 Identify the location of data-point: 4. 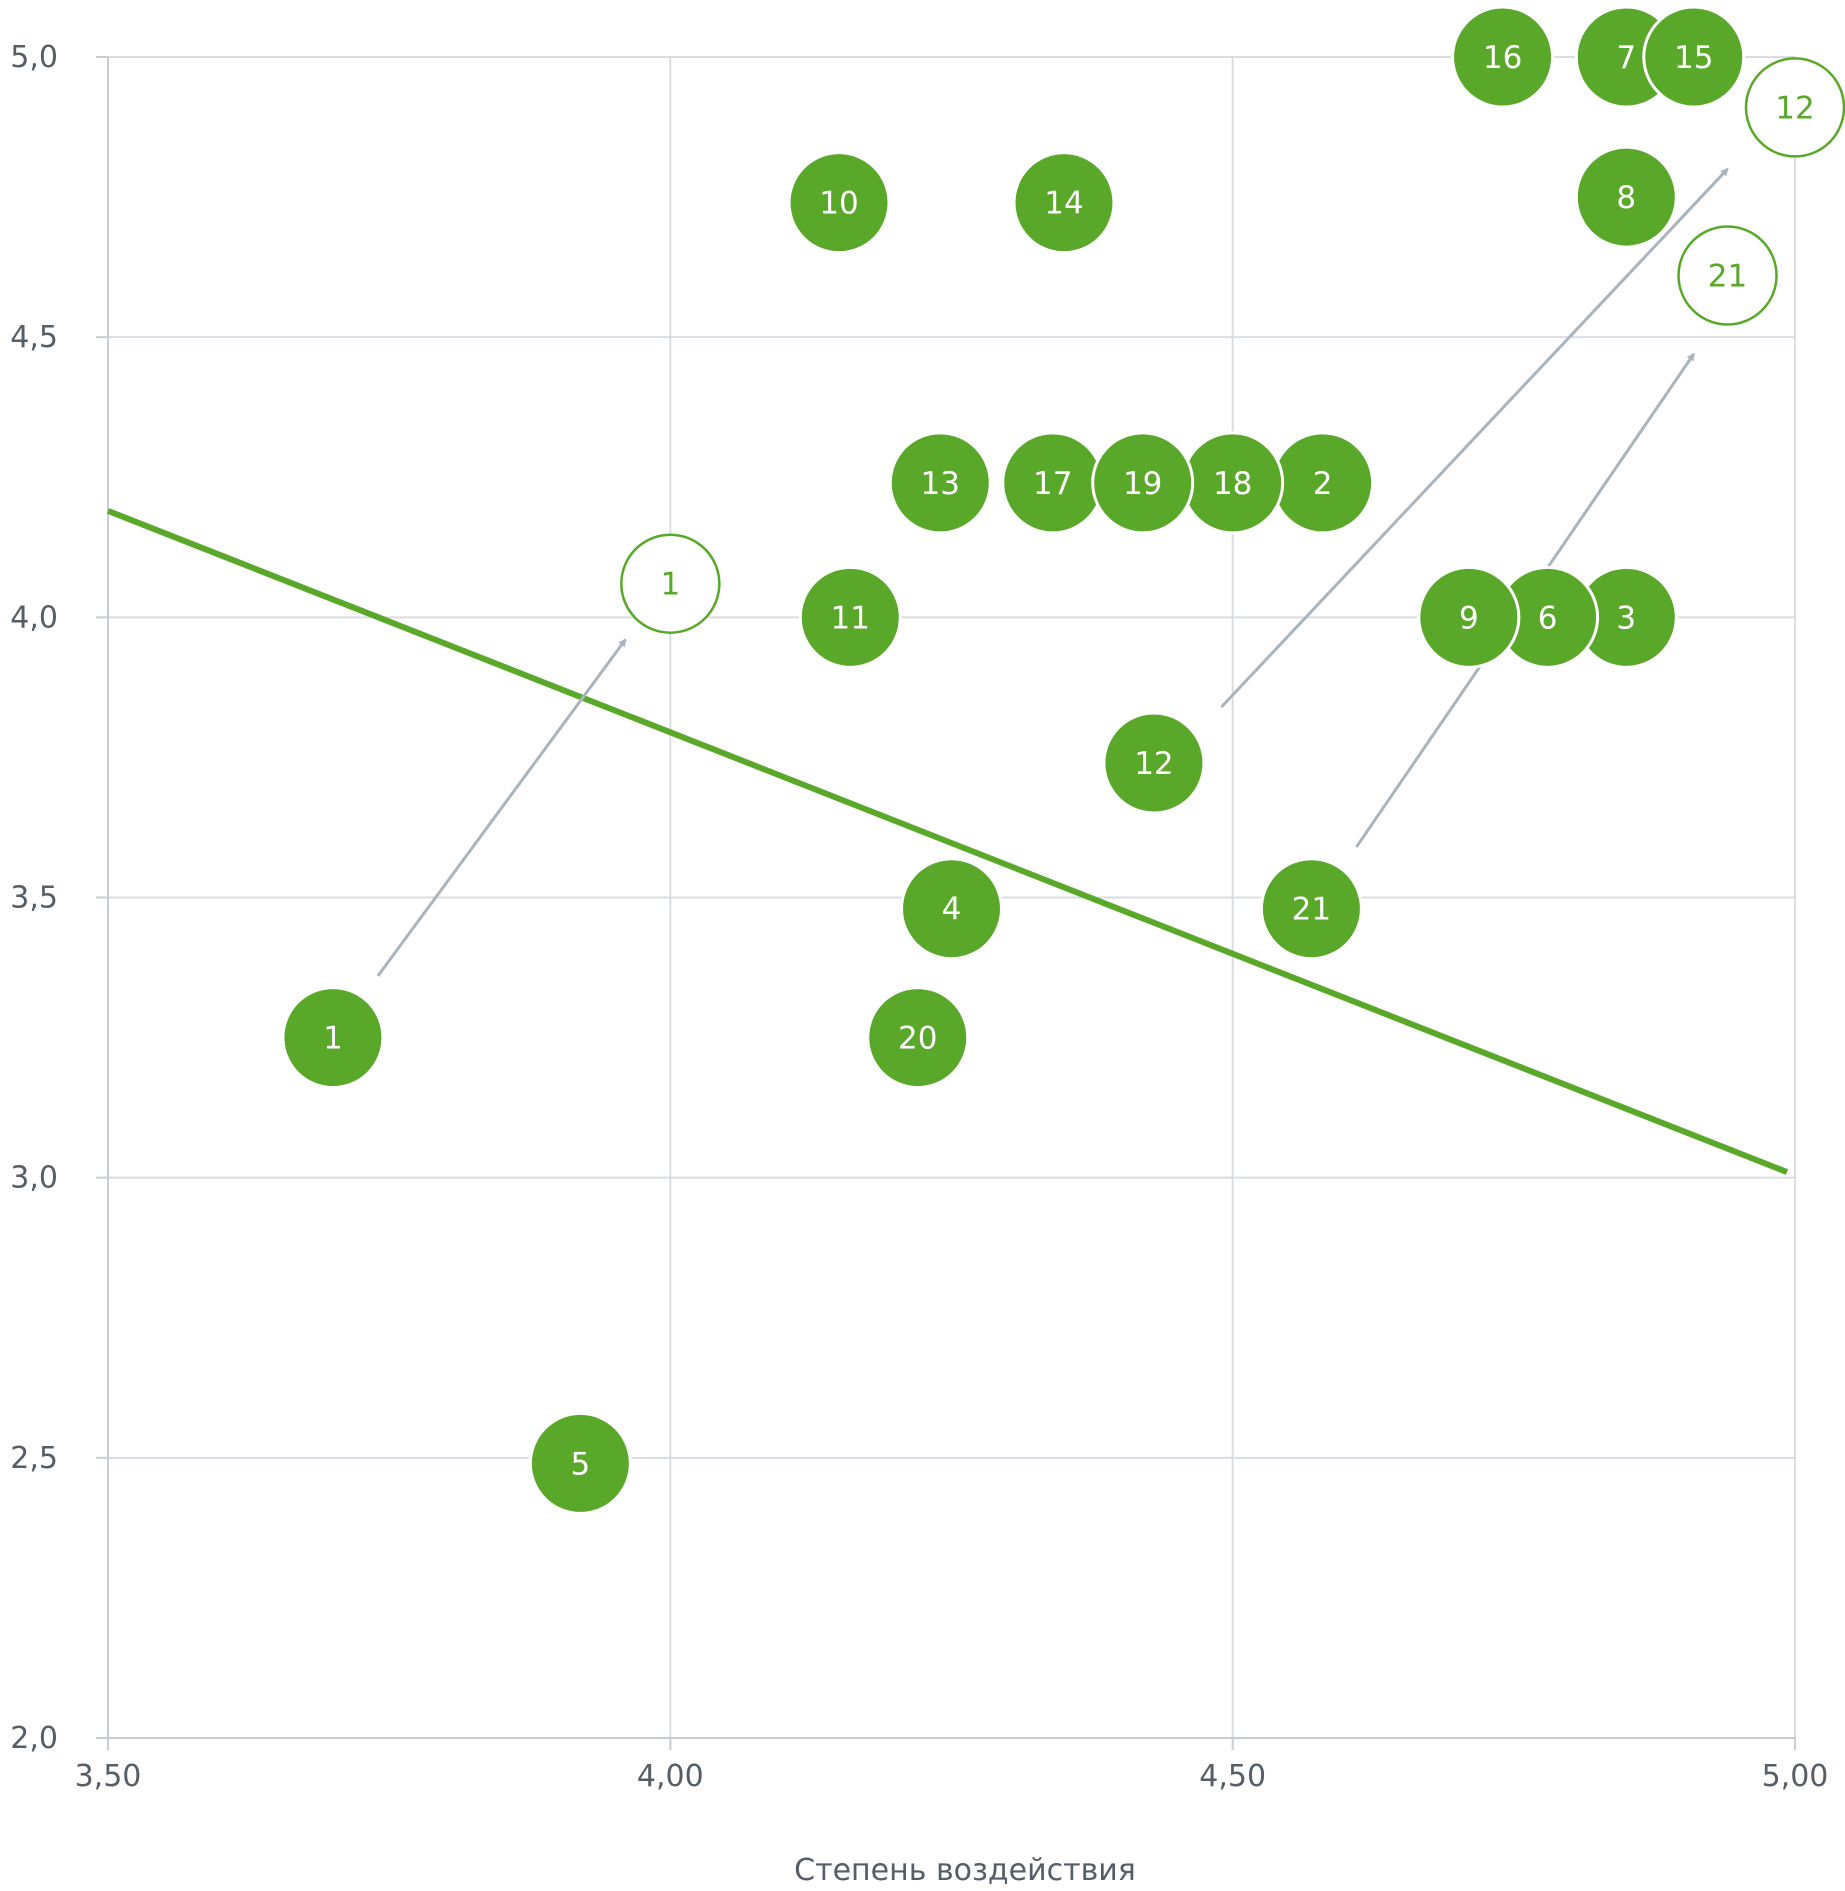
(951, 909).